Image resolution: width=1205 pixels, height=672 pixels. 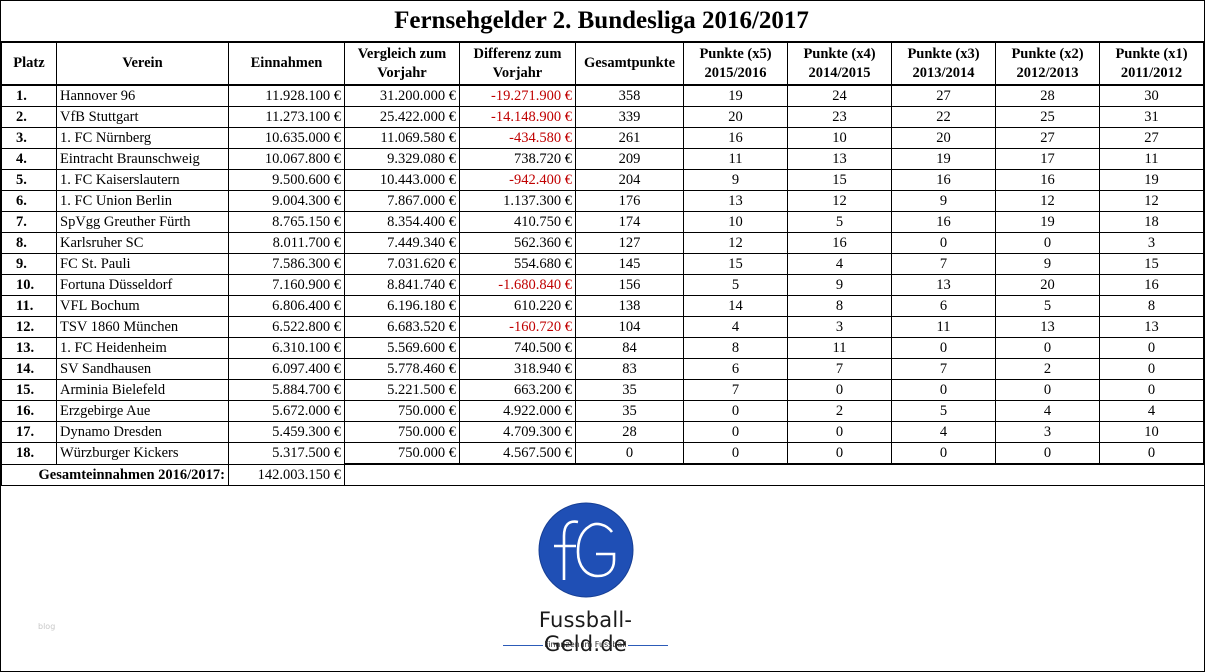 I want to click on watermark: blog, so click(x=47, y=626).